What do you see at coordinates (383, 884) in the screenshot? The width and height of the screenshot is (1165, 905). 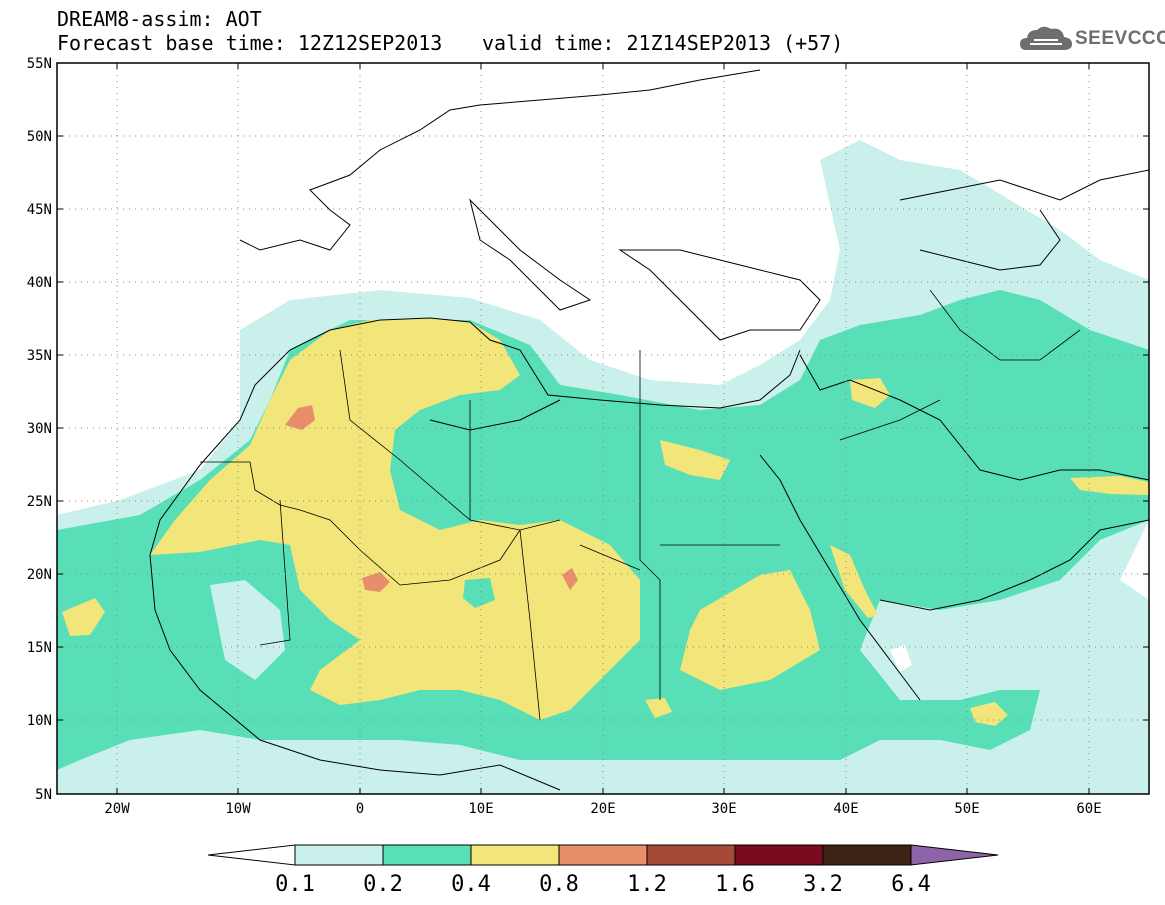 I see `colorbar-label: 0.2` at bounding box center [383, 884].